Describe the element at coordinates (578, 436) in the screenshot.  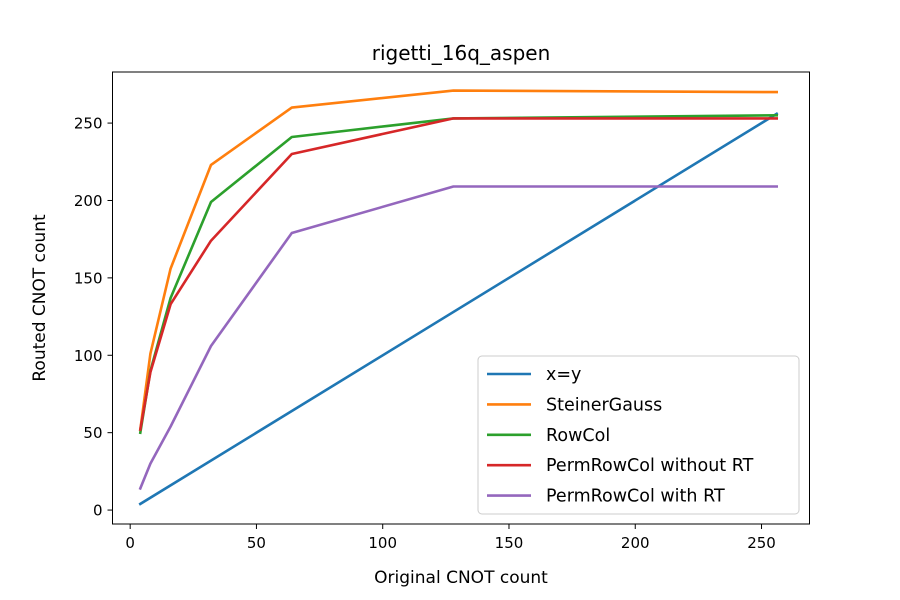
I see `legend-label-2: RowCol` at that location.